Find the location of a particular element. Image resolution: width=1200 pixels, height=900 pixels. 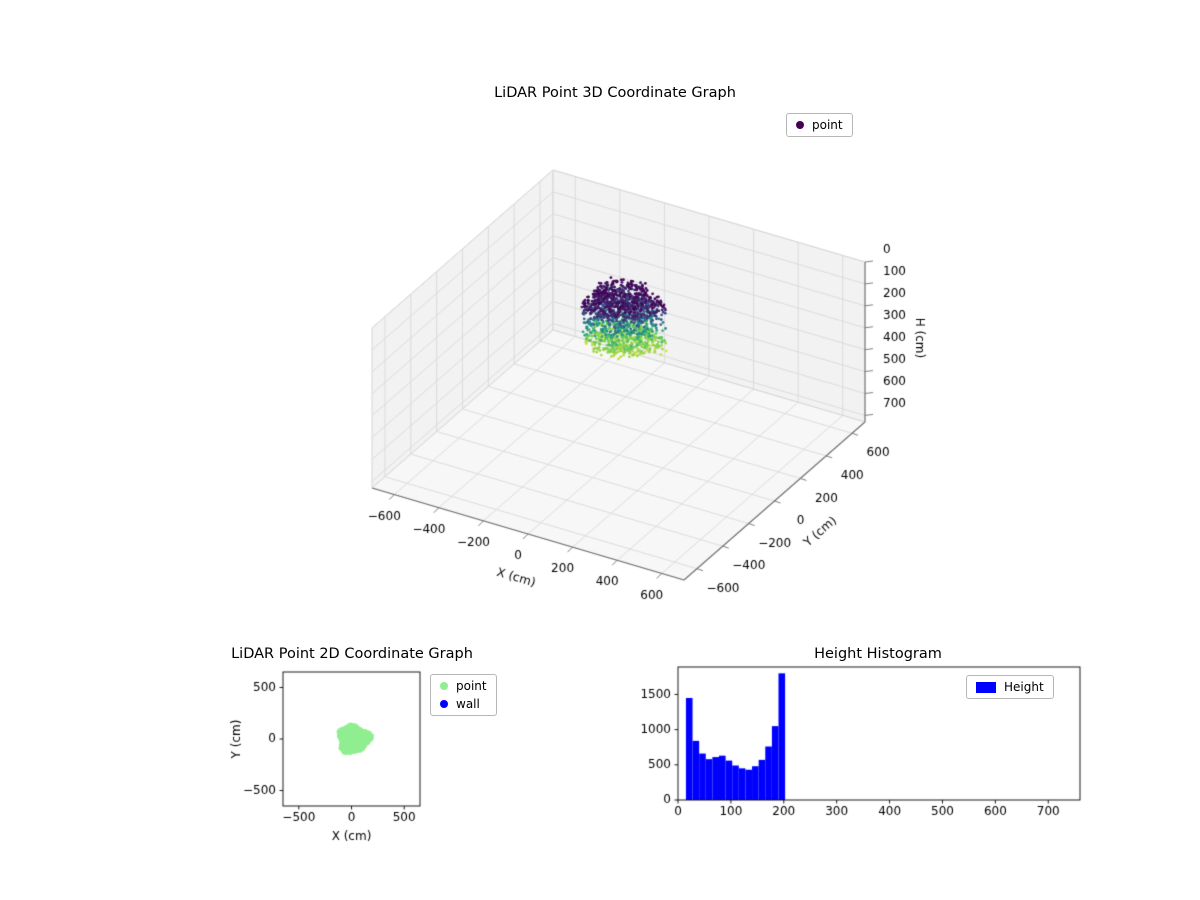

height-swatch-icon is located at coordinates (986, 687).